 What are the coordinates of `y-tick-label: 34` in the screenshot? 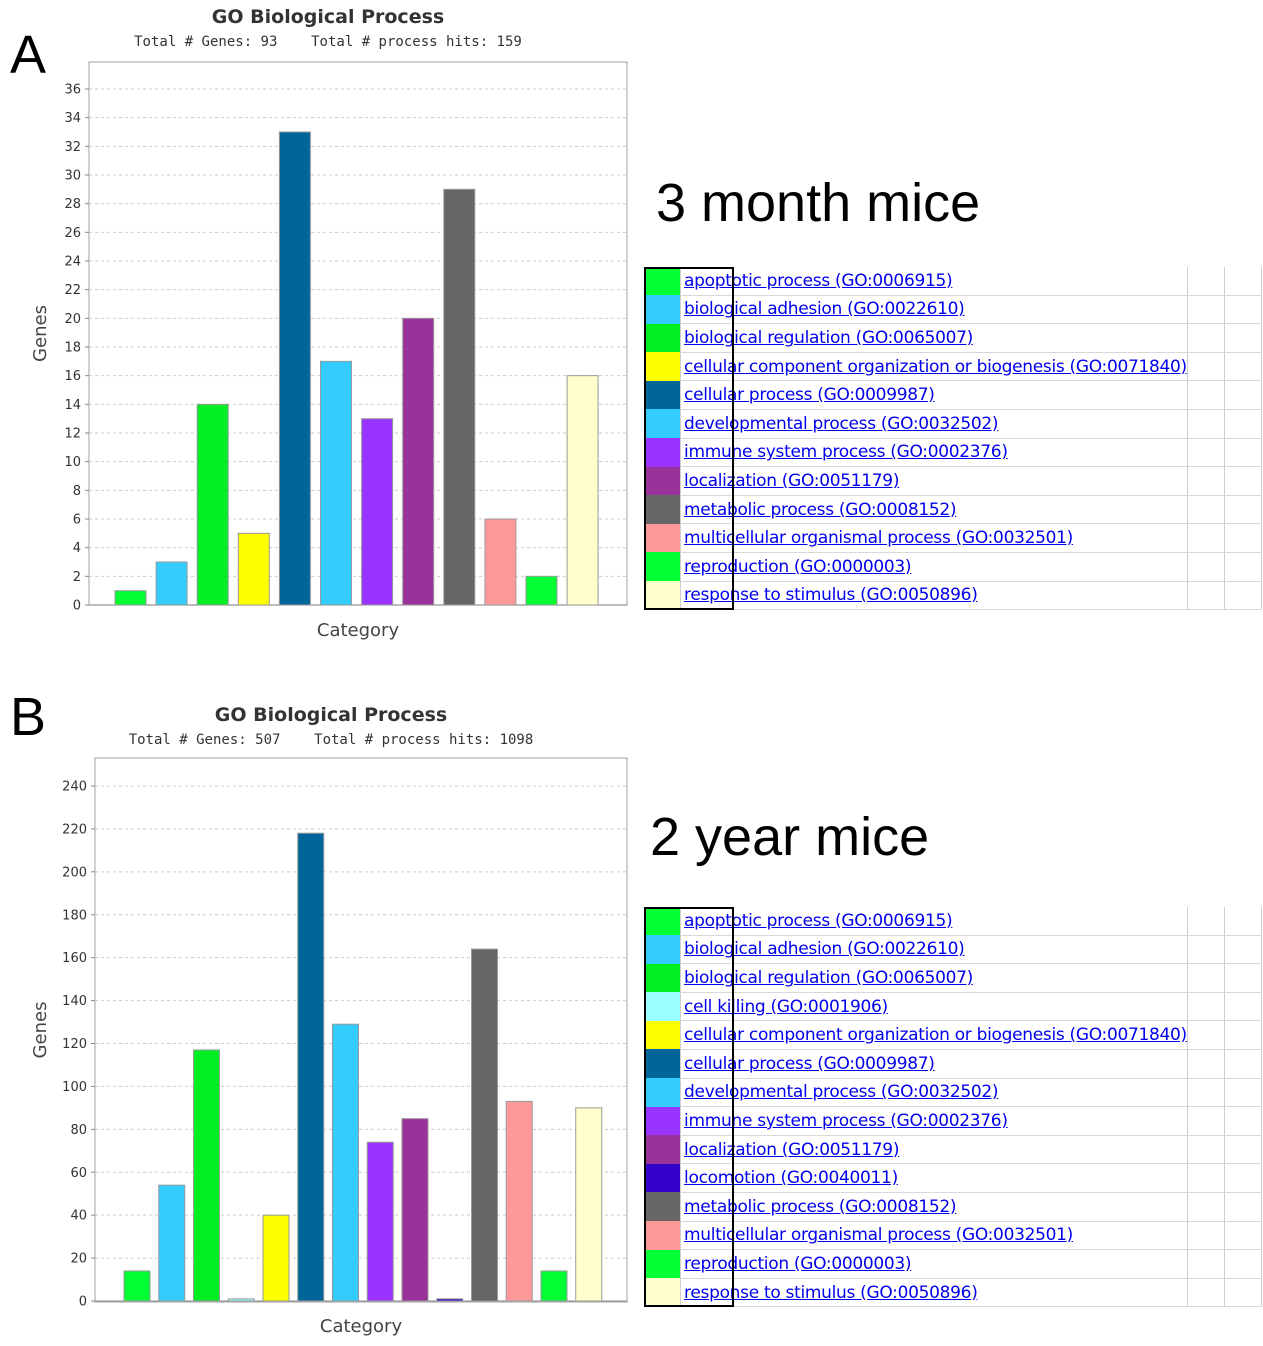 It's located at (72, 118).